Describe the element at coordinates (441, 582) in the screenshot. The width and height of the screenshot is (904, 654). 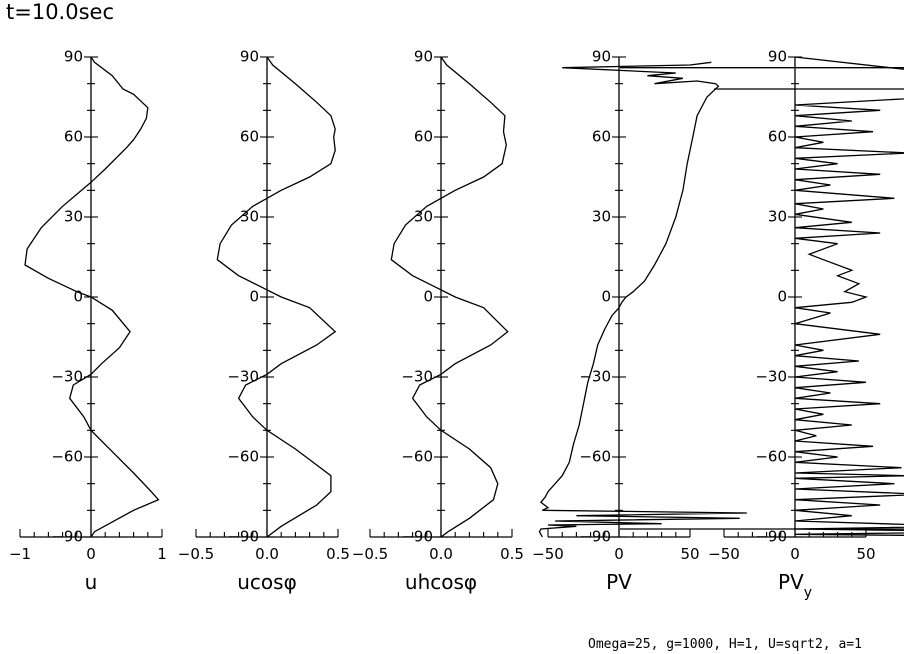
I see `x-axis-label: uhcosφ` at that location.